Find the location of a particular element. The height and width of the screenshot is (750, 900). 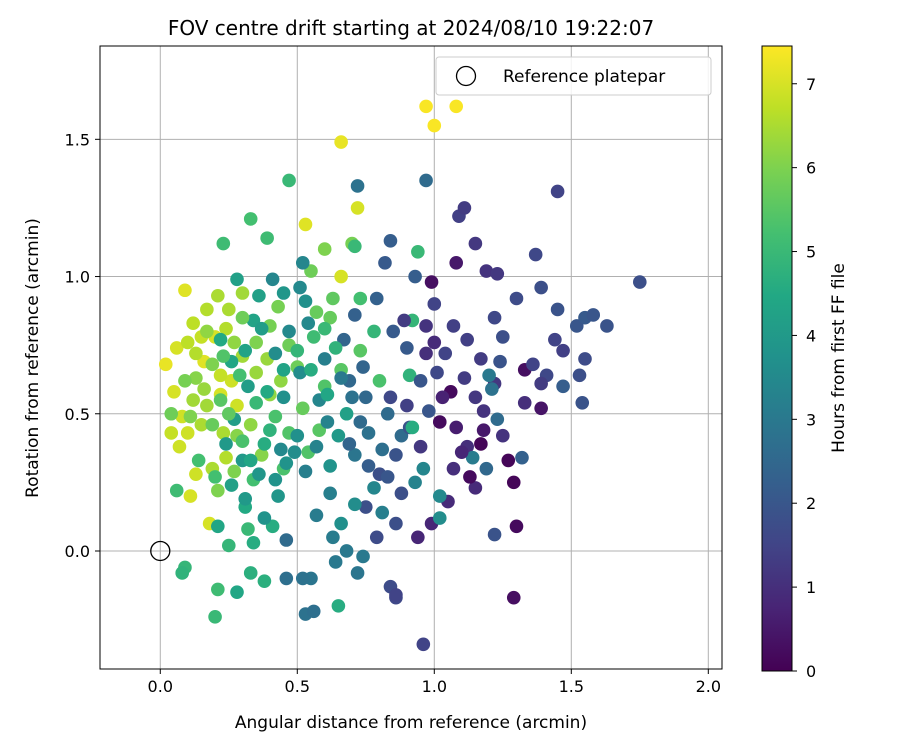

colorbar-tick-label: 6 is located at coordinates (811, 168).